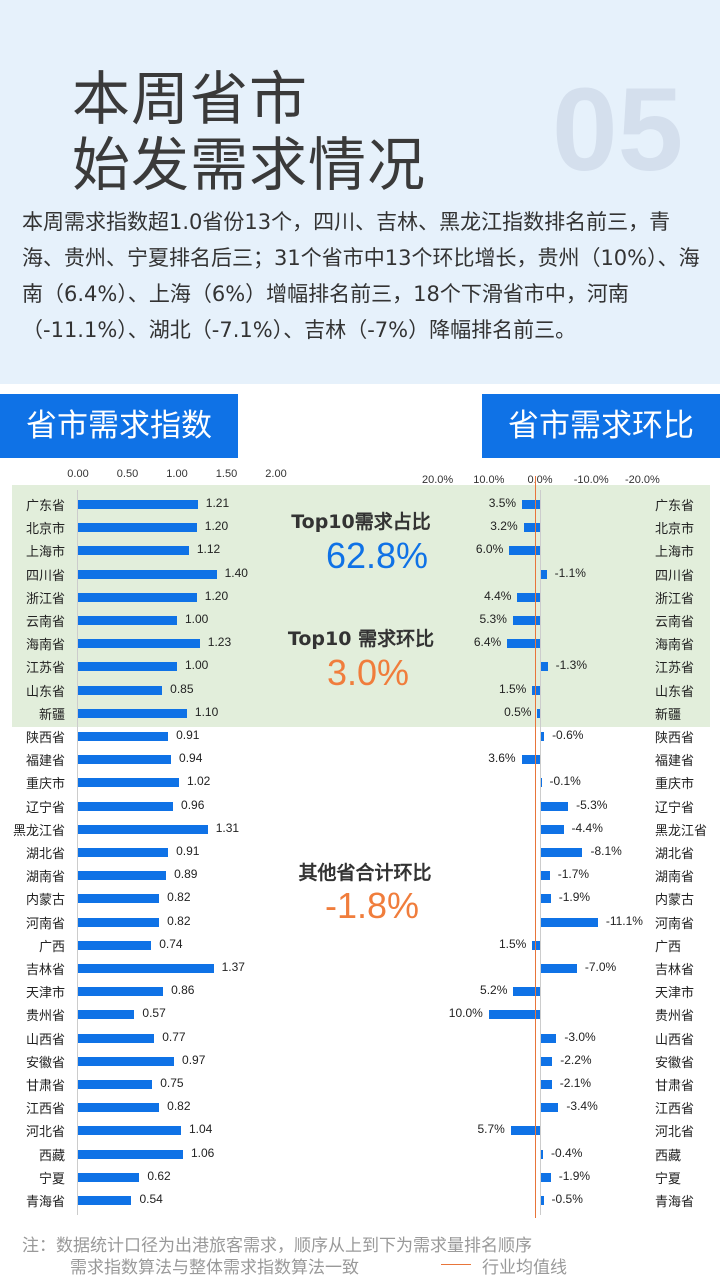 This screenshot has width=720, height=1280. What do you see at coordinates (493, 619) in the screenshot?
I see `data-label: 5.3%` at bounding box center [493, 619].